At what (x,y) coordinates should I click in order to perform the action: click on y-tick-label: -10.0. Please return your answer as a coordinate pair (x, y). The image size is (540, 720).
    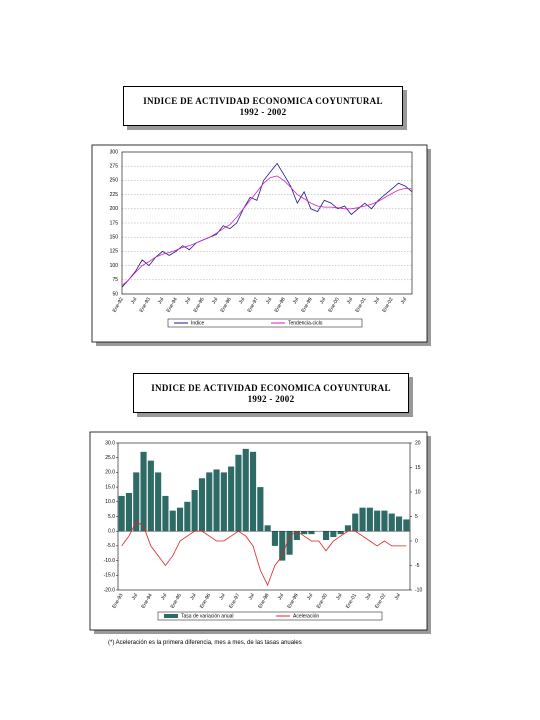
    Looking at the image, I should click on (110, 561).